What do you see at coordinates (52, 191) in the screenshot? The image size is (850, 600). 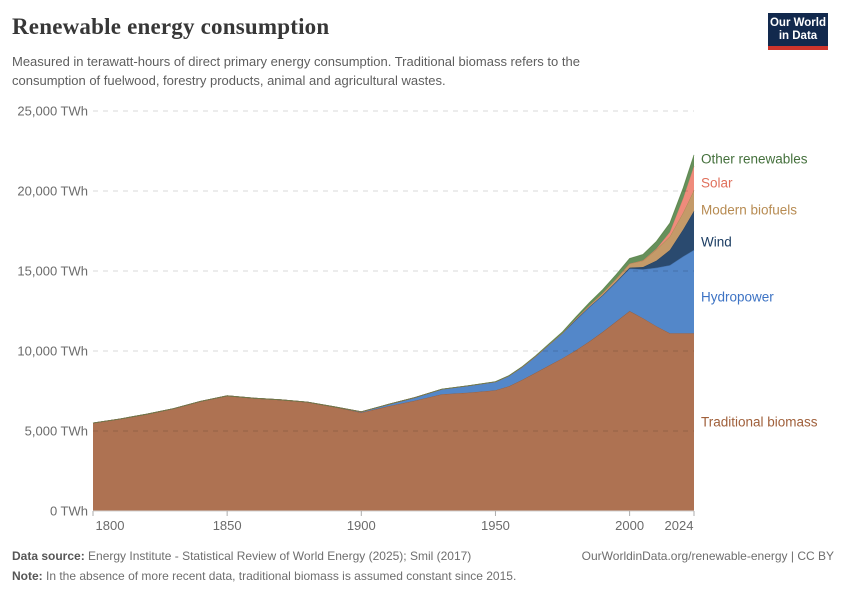 I see `y-tick-label: 20,000 TWh` at bounding box center [52, 191].